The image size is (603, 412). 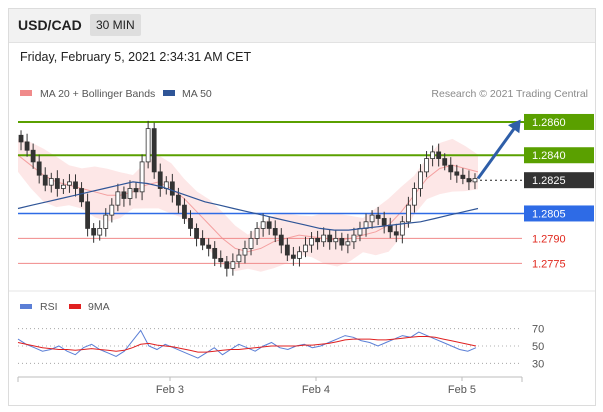 What do you see at coordinates (197, 94) in the screenshot?
I see `ma50-legend-label: MA 50` at bounding box center [197, 94].